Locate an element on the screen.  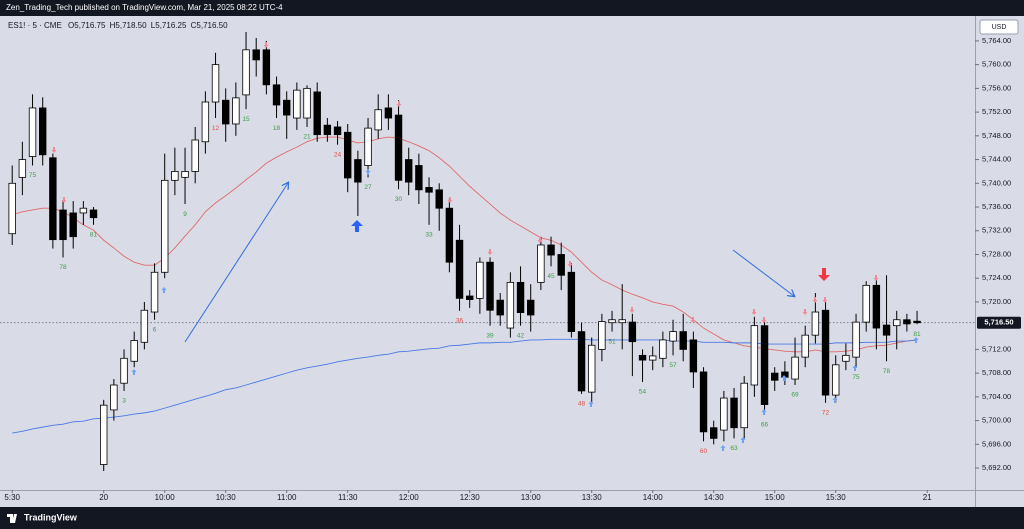
y-tick-label: 5,712.00 is located at coordinates (996, 348).